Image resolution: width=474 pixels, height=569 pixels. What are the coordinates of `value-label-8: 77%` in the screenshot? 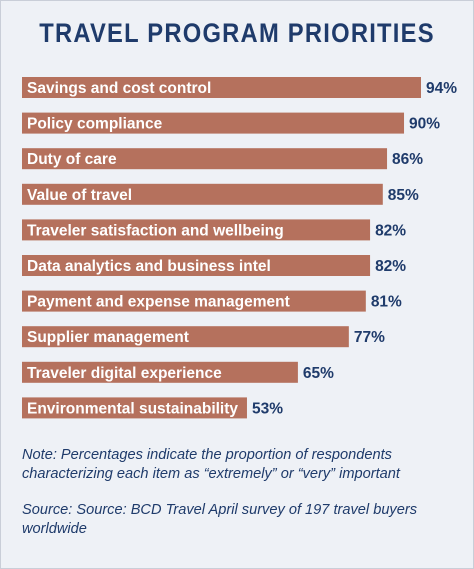 It's located at (369, 337).